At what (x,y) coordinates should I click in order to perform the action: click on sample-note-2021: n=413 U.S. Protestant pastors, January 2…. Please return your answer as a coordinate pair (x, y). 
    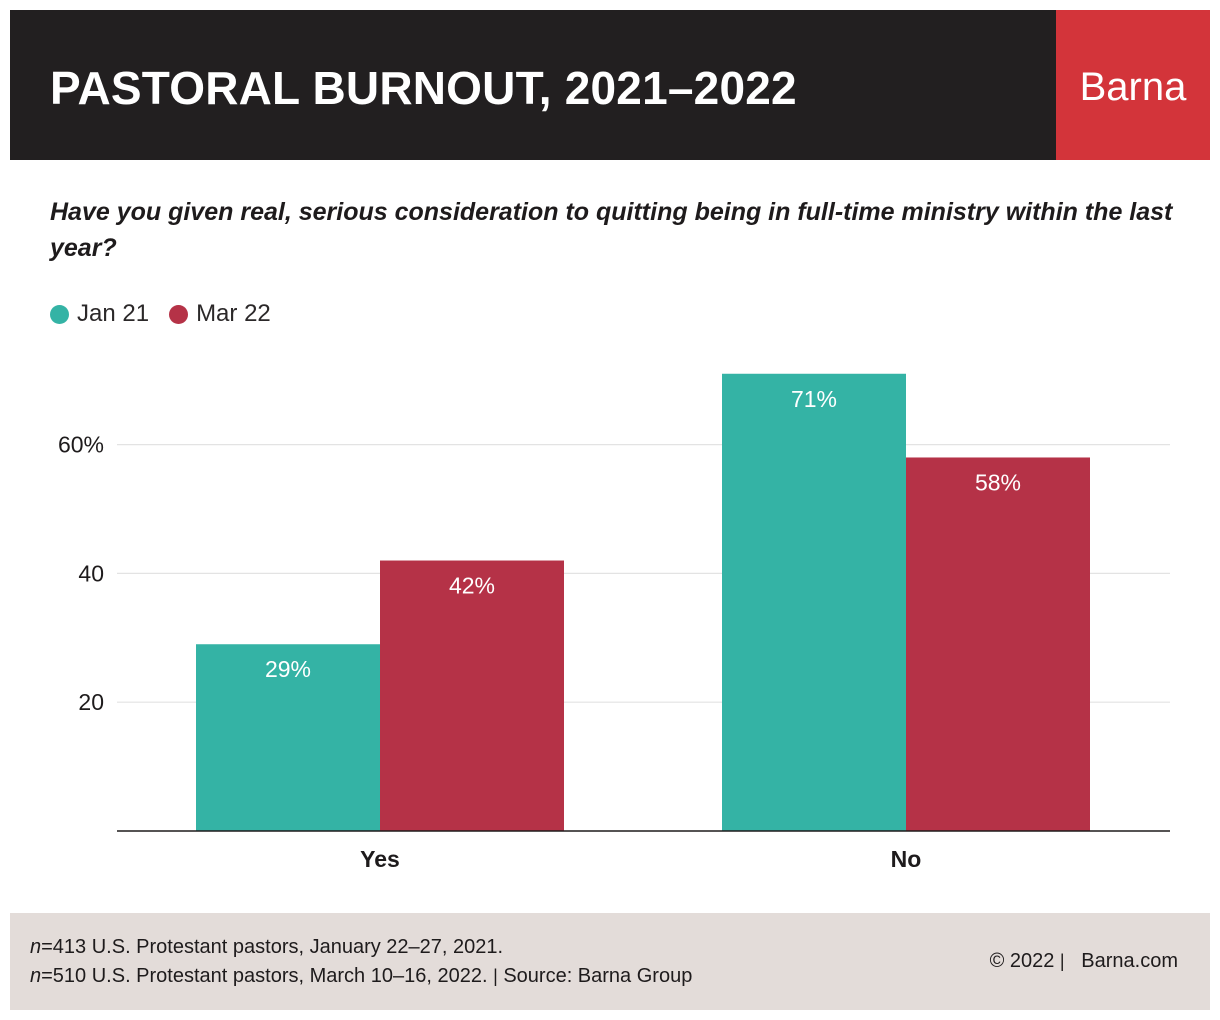
    Looking at the image, I should click on (267, 947).